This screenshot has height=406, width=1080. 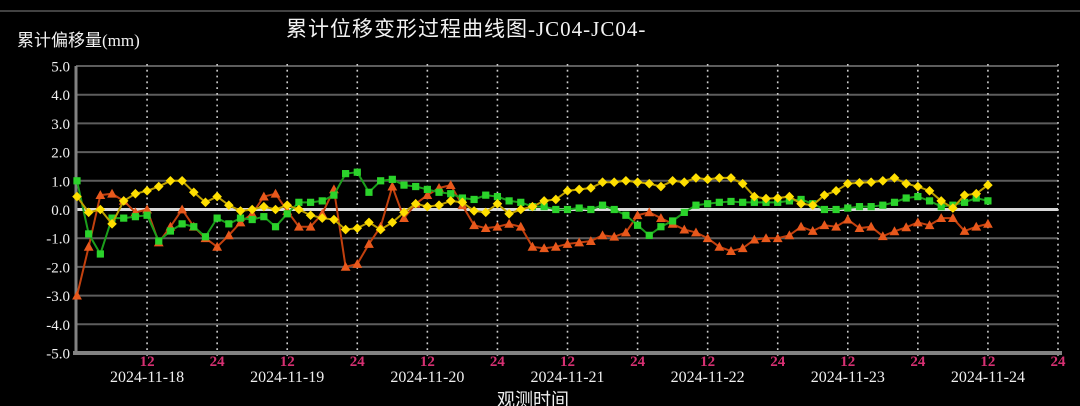 I want to click on x-axis-title: 观测时间, so click(x=533, y=398).